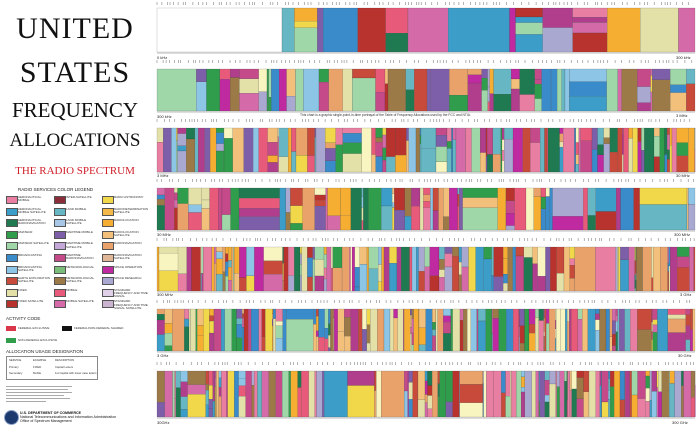 Image resolution: width=700 pixels, height=439 pixels. Describe the element at coordinates (35, 255) in the screenshot. I see `legend-label: BROADCASTING` at that location.